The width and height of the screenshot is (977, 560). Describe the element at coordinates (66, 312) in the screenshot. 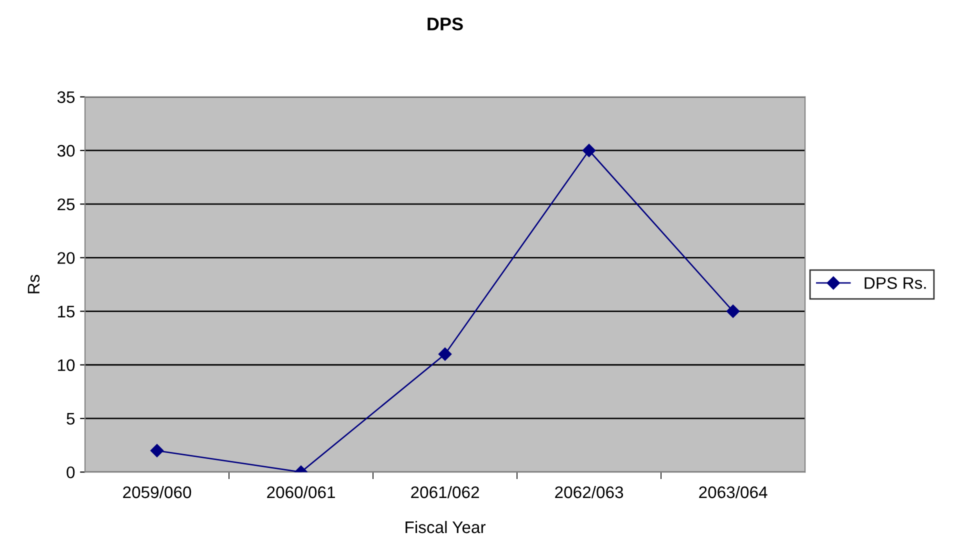

I see `y-tick-label: 15` at that location.